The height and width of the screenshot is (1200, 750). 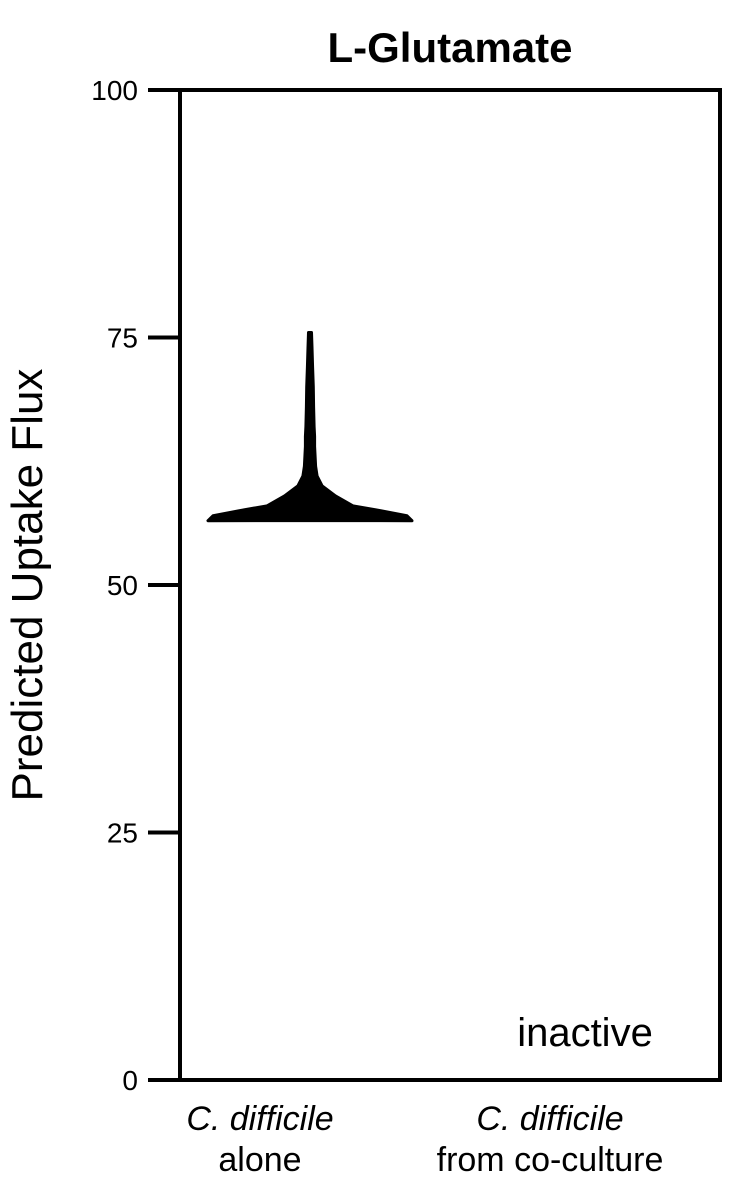 I want to click on inactive-annotation: inactive, so click(x=585, y=1033).